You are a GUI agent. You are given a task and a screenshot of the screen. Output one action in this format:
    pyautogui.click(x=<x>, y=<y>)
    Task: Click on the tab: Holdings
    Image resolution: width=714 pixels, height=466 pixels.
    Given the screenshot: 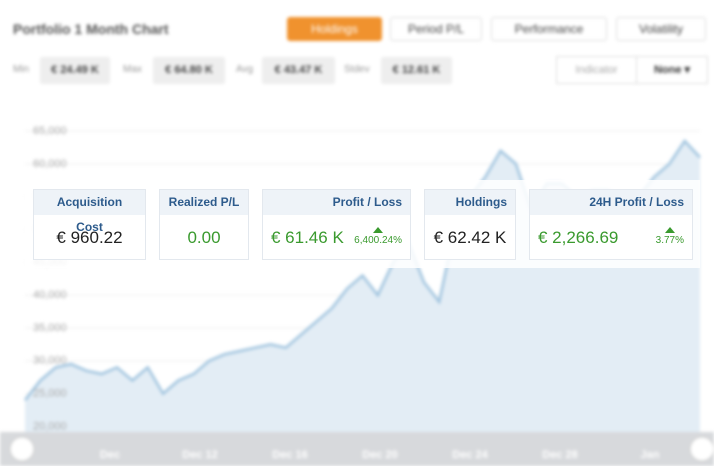 What is the action you would take?
    pyautogui.click(x=334, y=29)
    